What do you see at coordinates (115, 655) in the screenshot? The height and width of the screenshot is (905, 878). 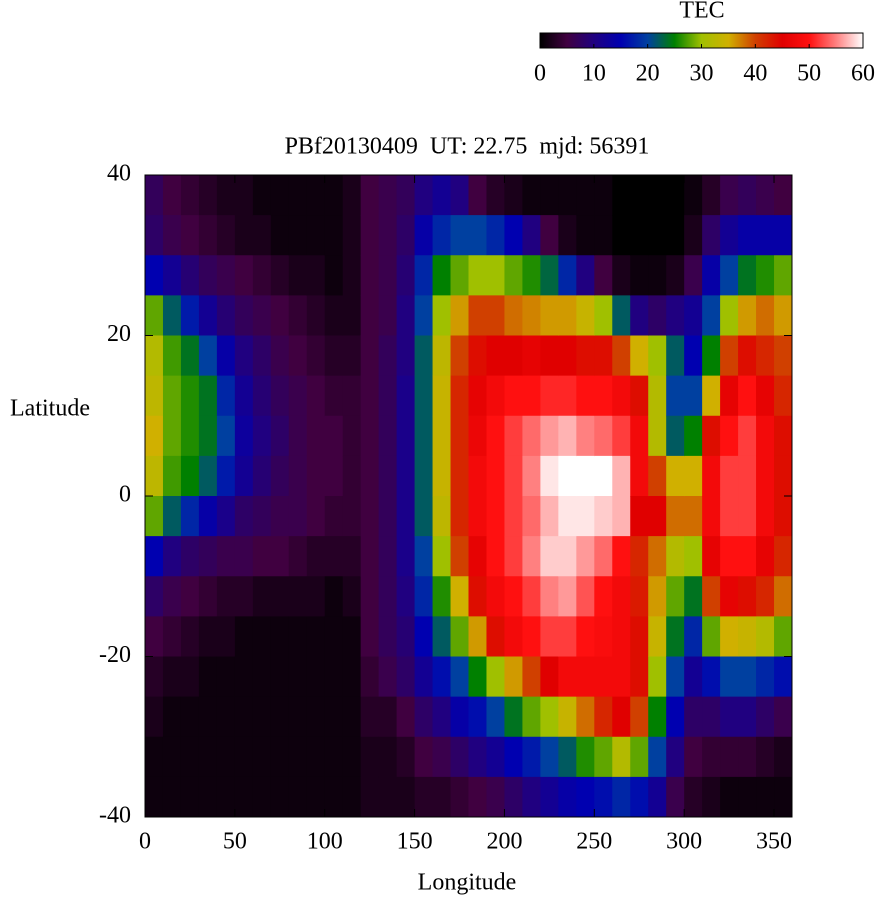 I see `y-tick-label: -20` at bounding box center [115, 655].